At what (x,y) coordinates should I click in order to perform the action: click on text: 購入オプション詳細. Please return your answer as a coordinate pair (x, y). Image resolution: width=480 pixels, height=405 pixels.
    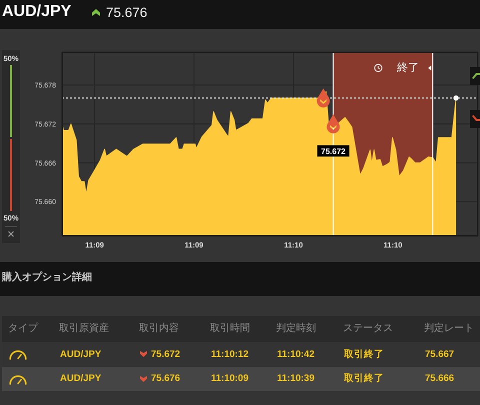
    Looking at the image, I should click on (47, 277).